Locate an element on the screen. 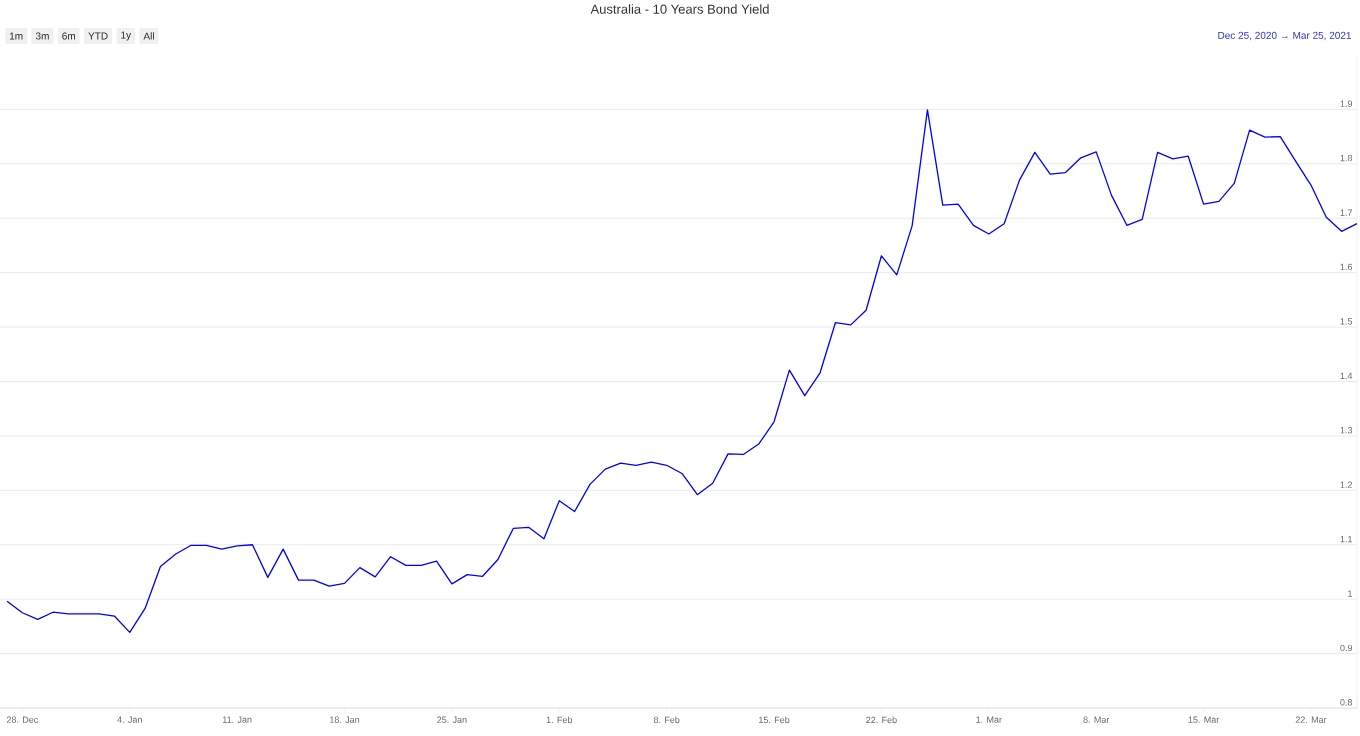  x-tick-label: 15. Mar is located at coordinates (1204, 719).